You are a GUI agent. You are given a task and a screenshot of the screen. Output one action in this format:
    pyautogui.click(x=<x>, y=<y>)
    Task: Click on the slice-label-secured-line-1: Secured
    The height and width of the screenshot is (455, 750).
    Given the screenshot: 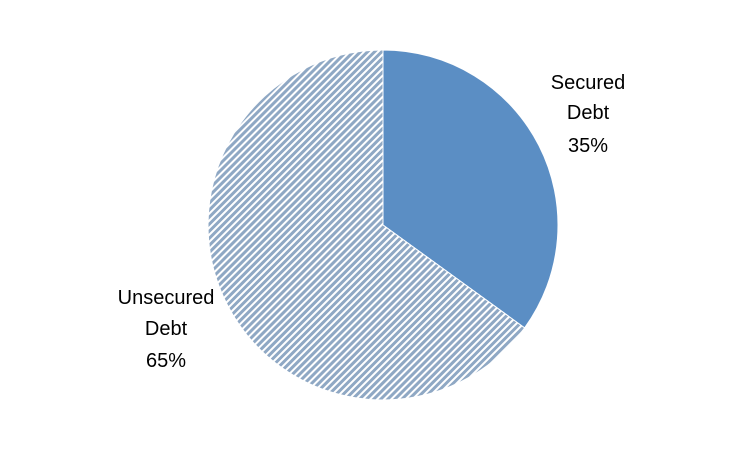 What is the action you would take?
    pyautogui.click(x=588, y=83)
    